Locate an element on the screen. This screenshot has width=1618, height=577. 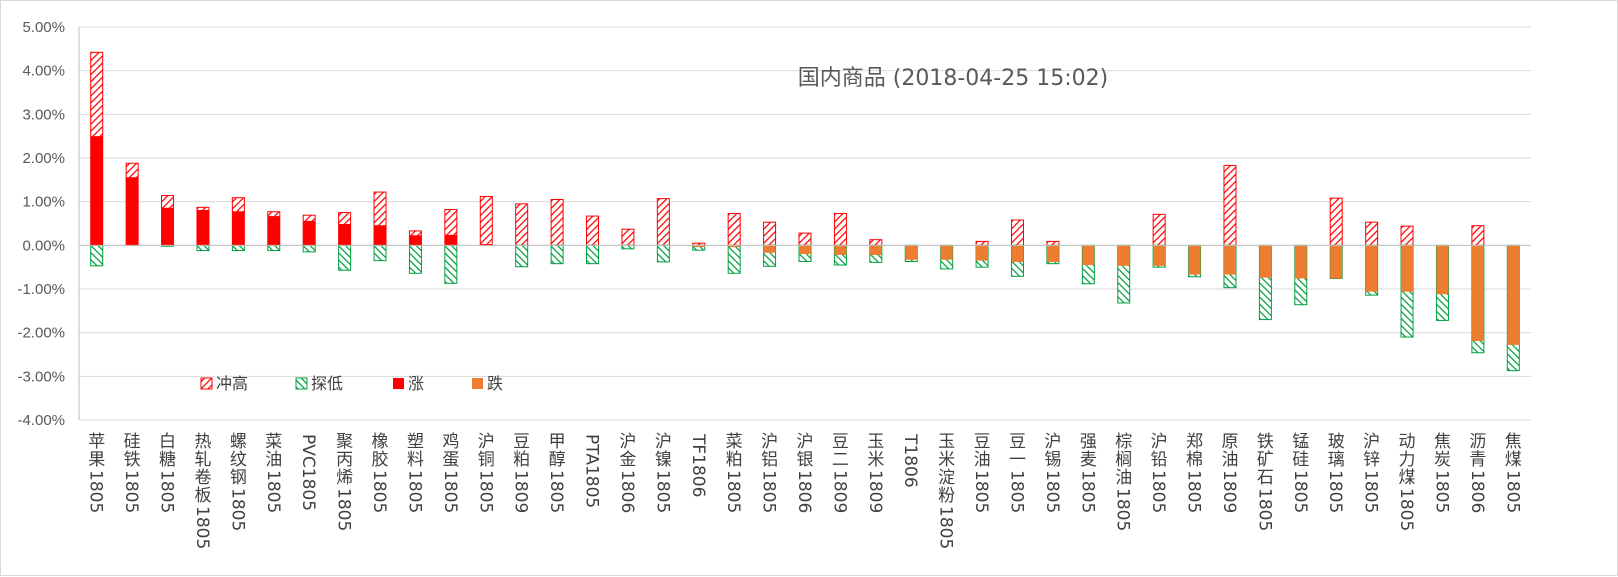
y-tick-label: 4.00% is located at coordinates (43, 71).